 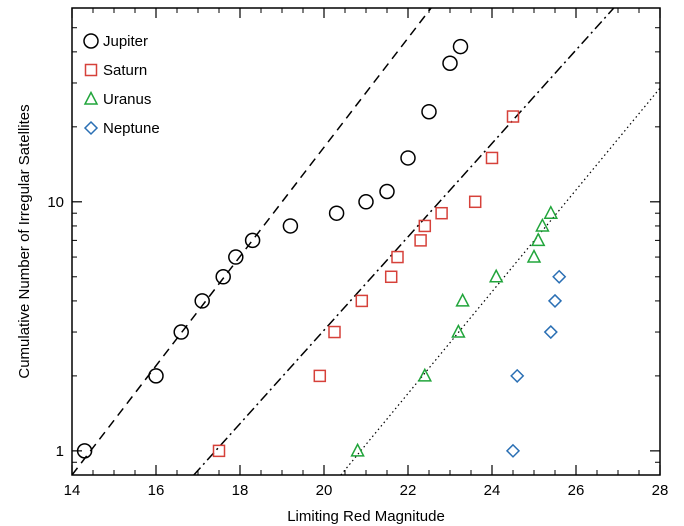 I want to click on legend-marker-neptune, so click(x=91, y=128).